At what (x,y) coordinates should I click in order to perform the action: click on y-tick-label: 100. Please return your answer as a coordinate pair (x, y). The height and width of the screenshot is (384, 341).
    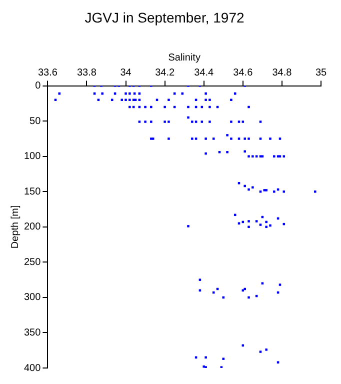
    Looking at the image, I should click on (33, 156).